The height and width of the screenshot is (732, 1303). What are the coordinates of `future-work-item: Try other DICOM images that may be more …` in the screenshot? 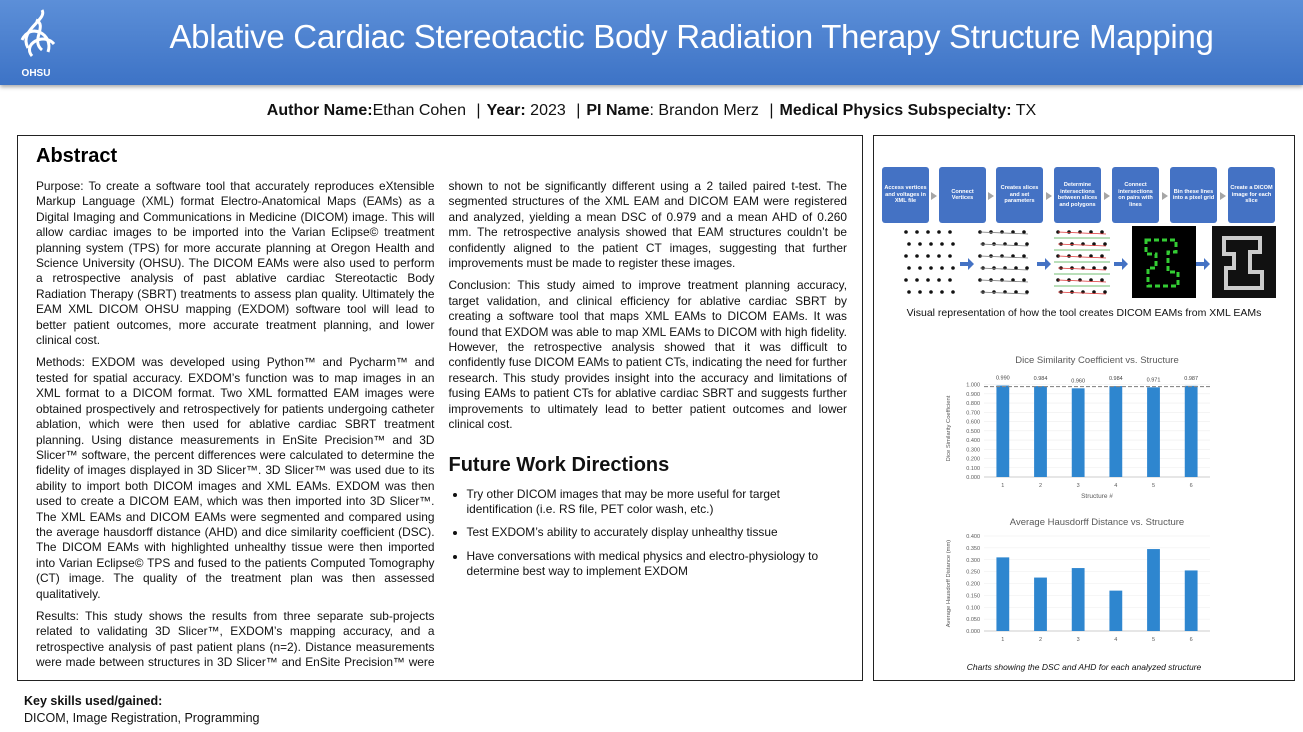 It's located at (657, 502).